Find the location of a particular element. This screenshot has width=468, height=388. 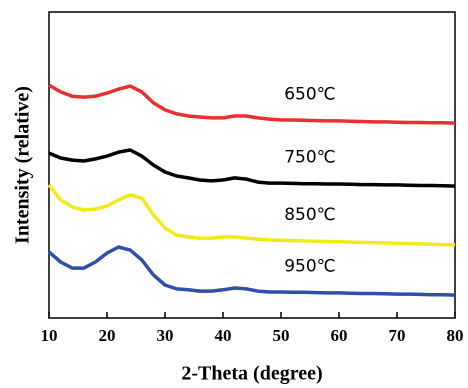

x-tick-label: 70 is located at coordinates (397, 335).